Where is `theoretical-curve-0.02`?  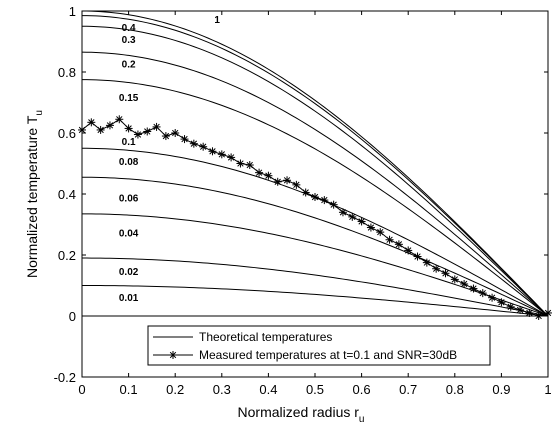
theoretical-curve-0.02 is located at coordinates (315, 301).